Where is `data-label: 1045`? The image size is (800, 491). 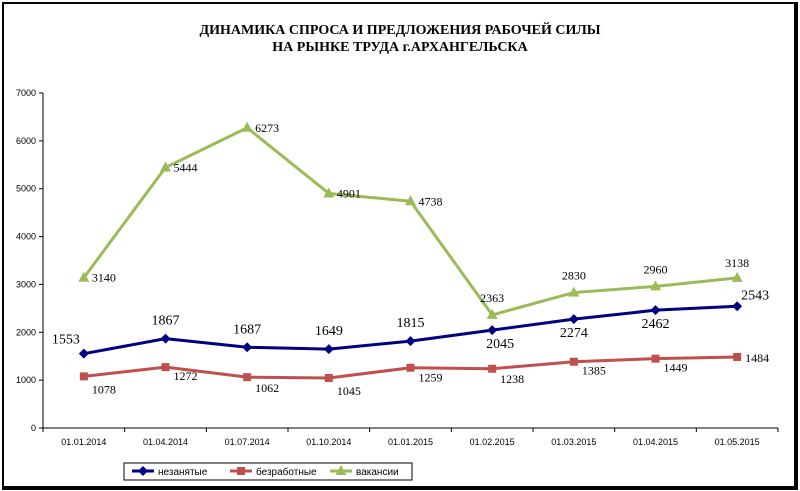 data-label: 1045 is located at coordinates (349, 391).